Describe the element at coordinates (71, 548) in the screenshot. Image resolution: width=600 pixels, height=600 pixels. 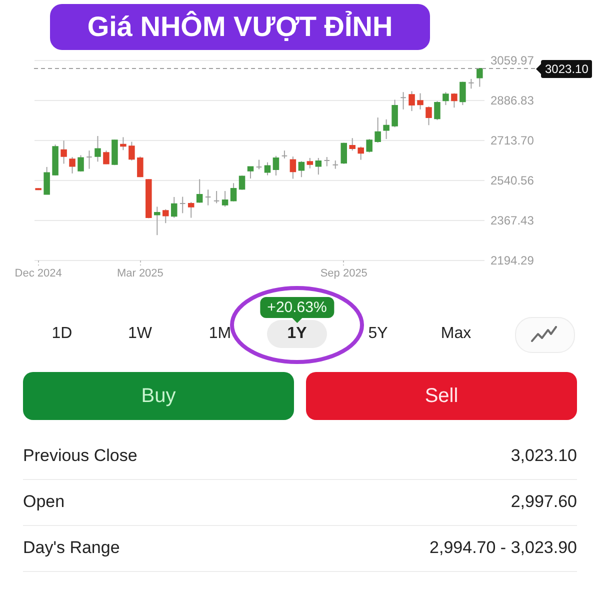
I see `text: Day's Range` at that location.